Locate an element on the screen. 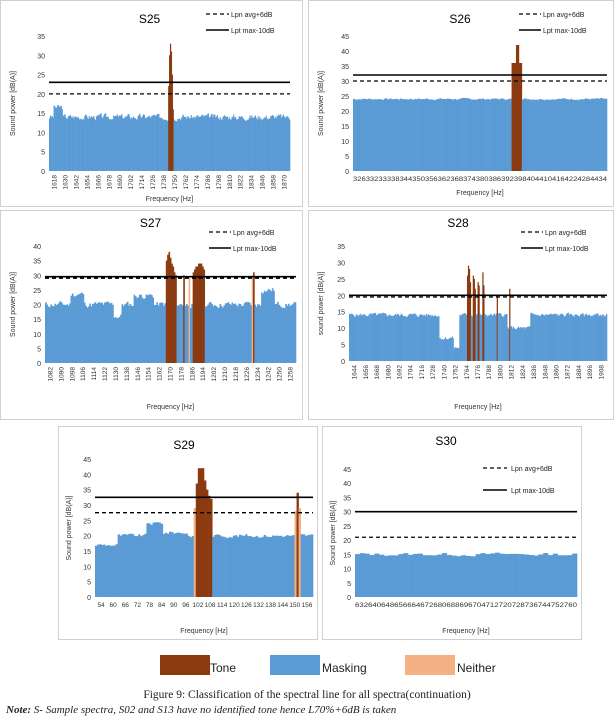  y-tick-label: 20 is located at coordinates (345, 112).